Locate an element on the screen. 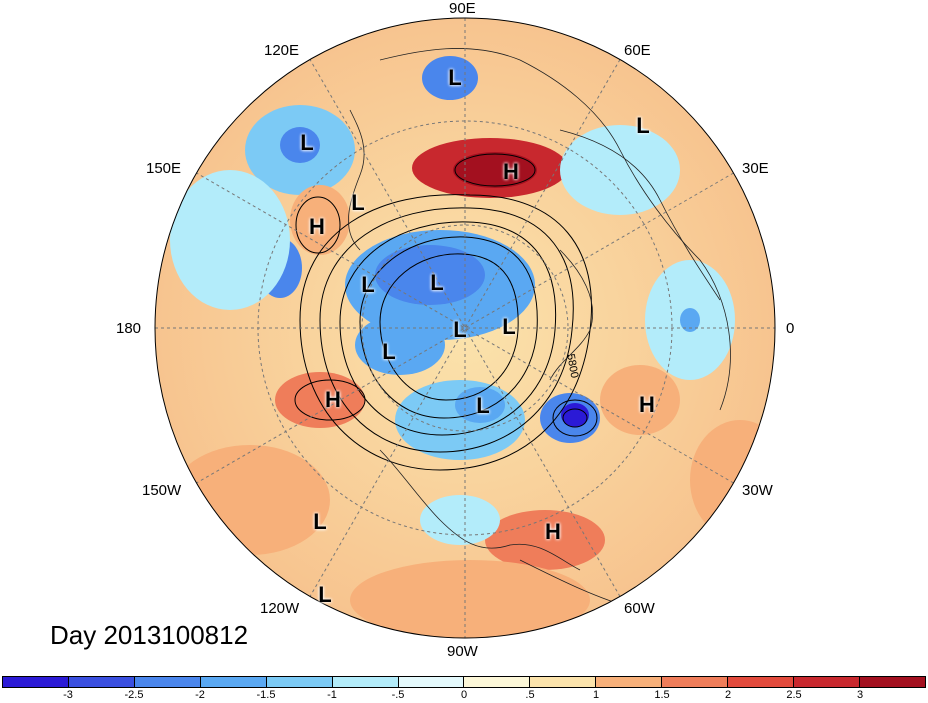 The image size is (928, 703). colorbar-tick-label: .5 is located at coordinates (530, 695).